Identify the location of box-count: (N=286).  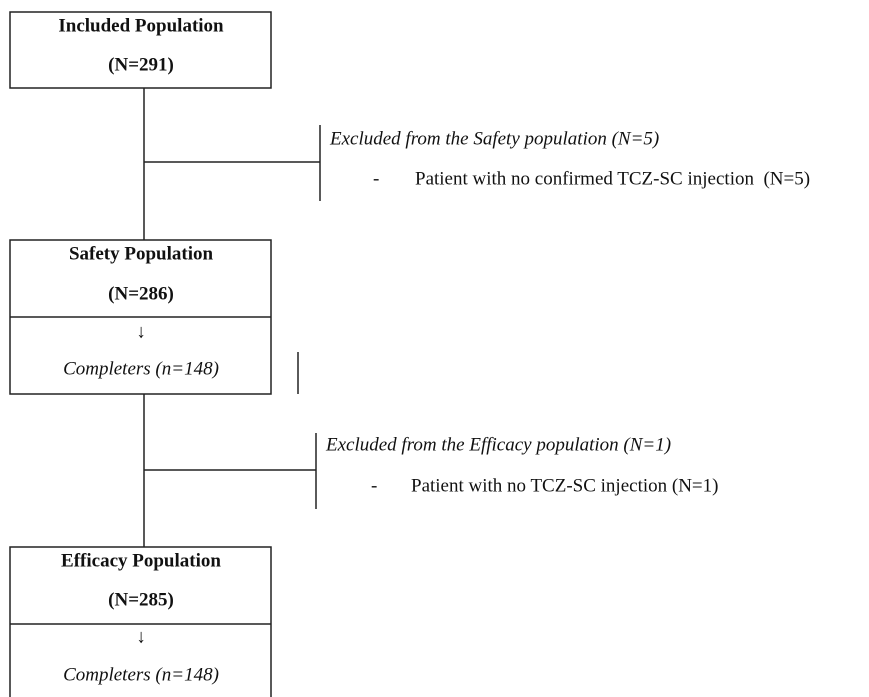
(141, 293).